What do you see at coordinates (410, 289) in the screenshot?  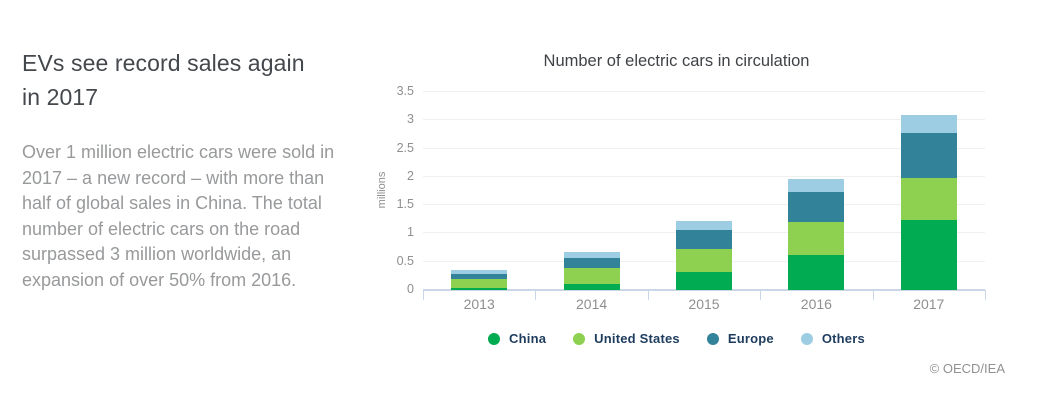 I see `y-tick-label-0: 0` at bounding box center [410, 289].